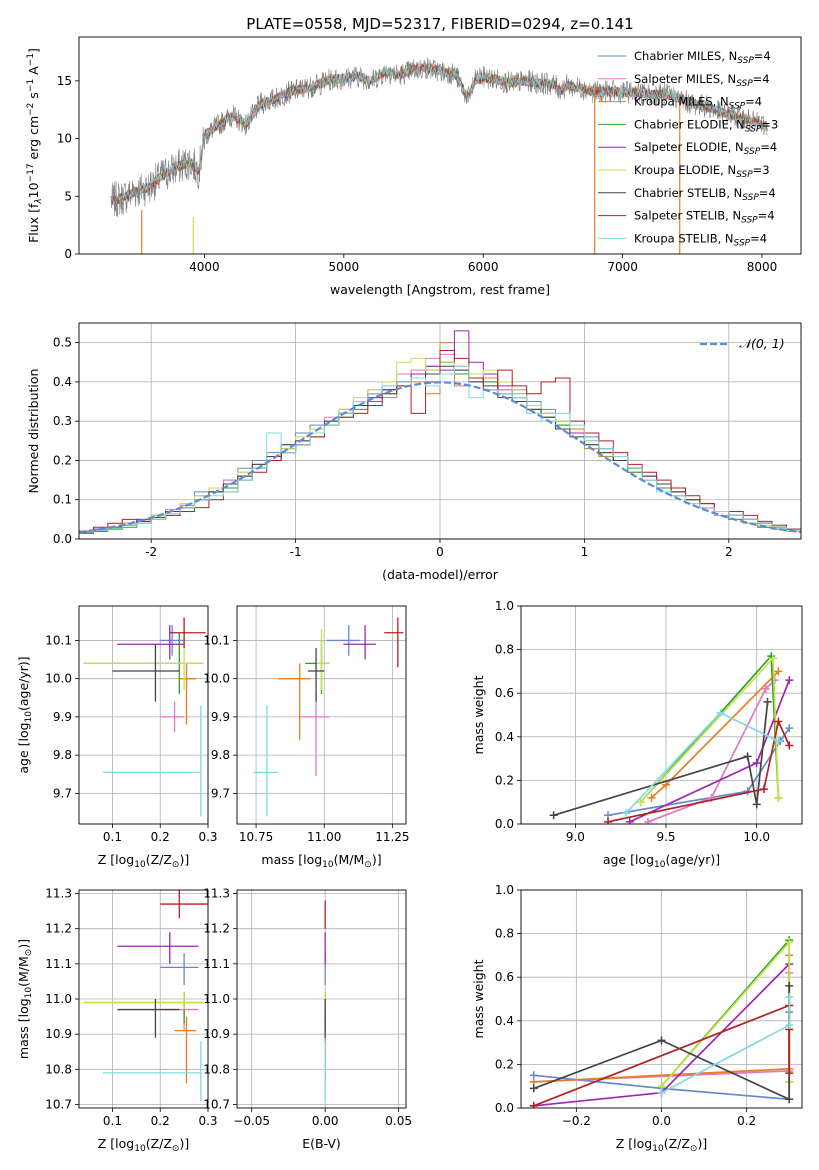 The width and height of the screenshot is (819, 1170). What do you see at coordinates (216, 640) in the screenshot?
I see `y-tick-label: 10.1` at bounding box center [216, 640].